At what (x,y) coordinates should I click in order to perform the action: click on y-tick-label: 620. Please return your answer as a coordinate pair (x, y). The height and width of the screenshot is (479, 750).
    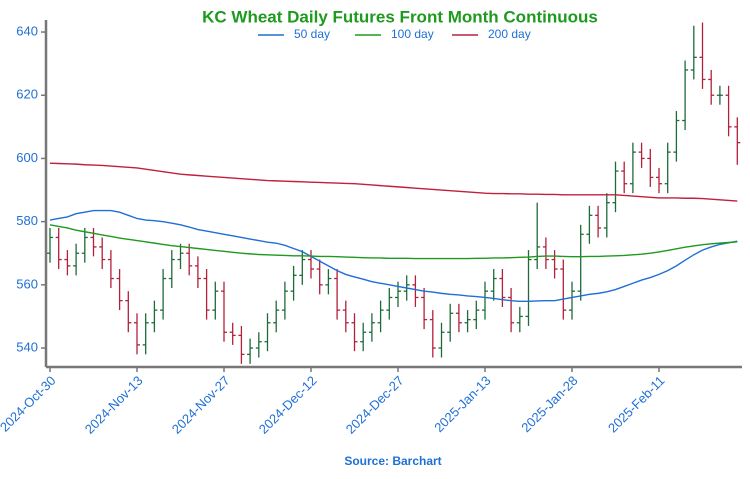
    Looking at the image, I should click on (27, 94).